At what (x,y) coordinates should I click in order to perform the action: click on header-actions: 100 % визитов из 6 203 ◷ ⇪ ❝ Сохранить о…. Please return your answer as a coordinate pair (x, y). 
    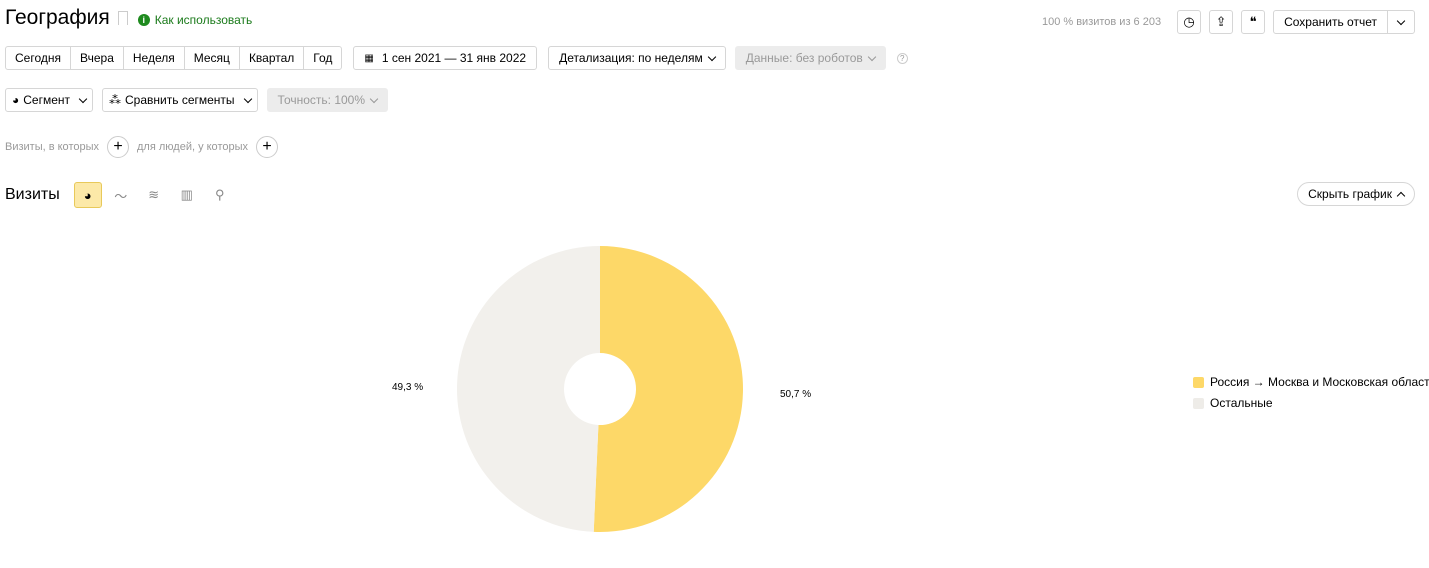
    Looking at the image, I should click on (1228, 22).